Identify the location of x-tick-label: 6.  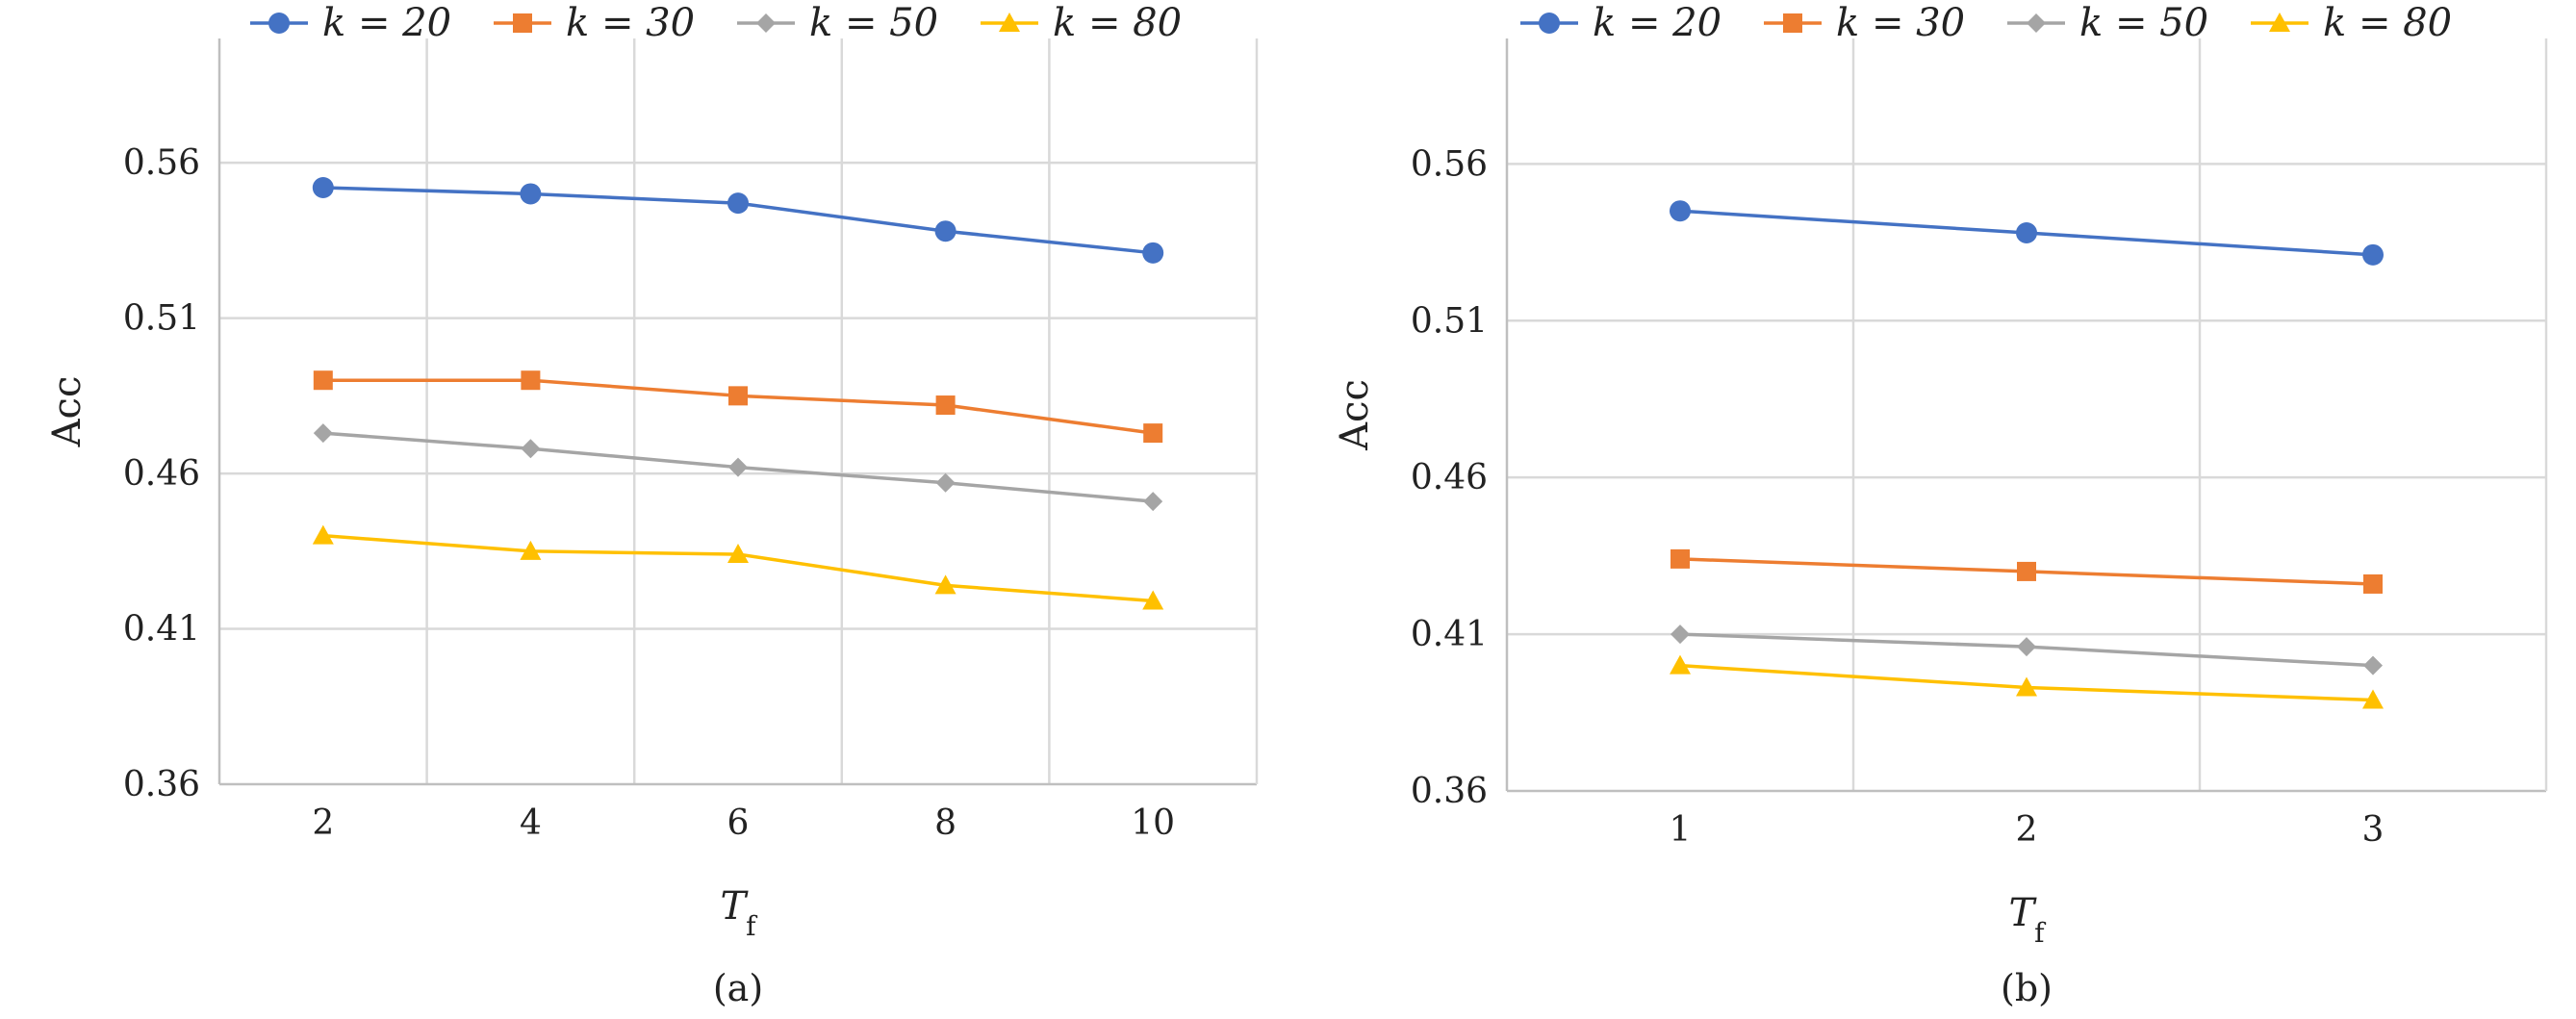
(738, 823).